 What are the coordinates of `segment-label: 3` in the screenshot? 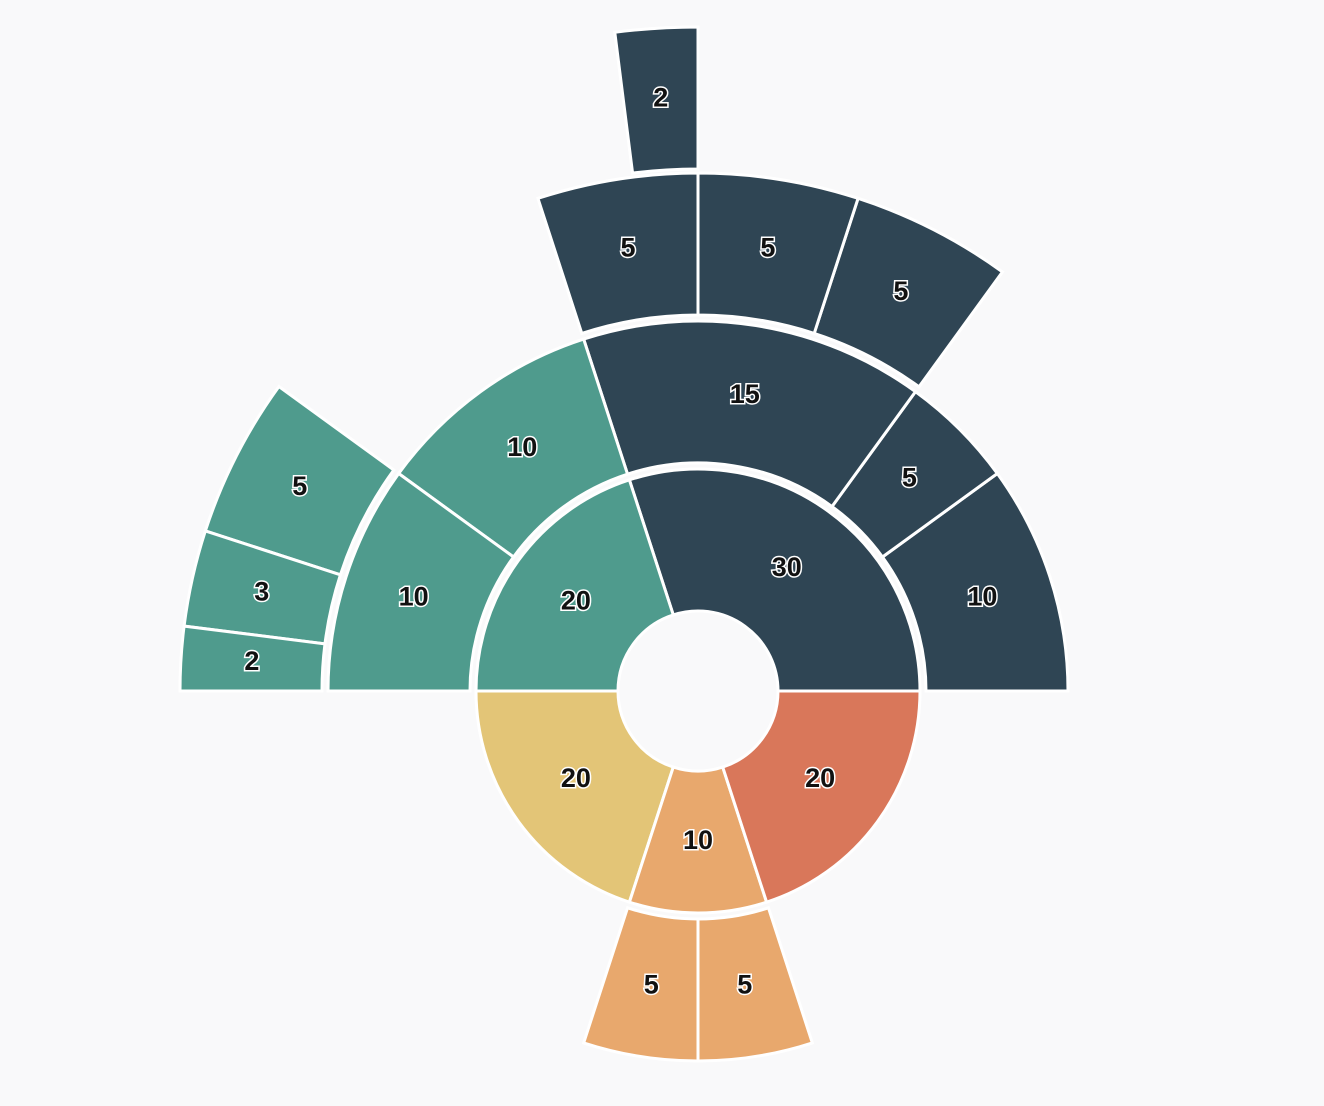 It's located at (261, 592).